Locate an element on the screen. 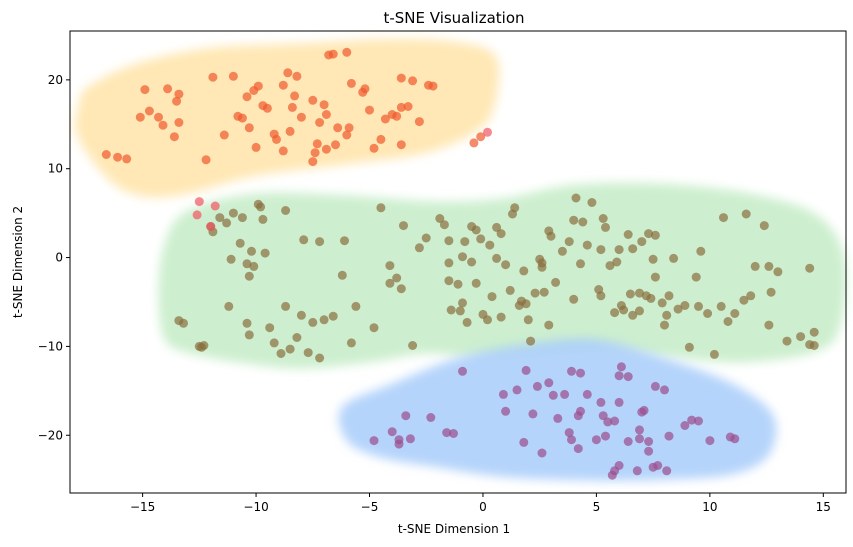 This screenshot has width=853, height=547. chart-title: t-SNE Visualization is located at coordinates (453, 18).